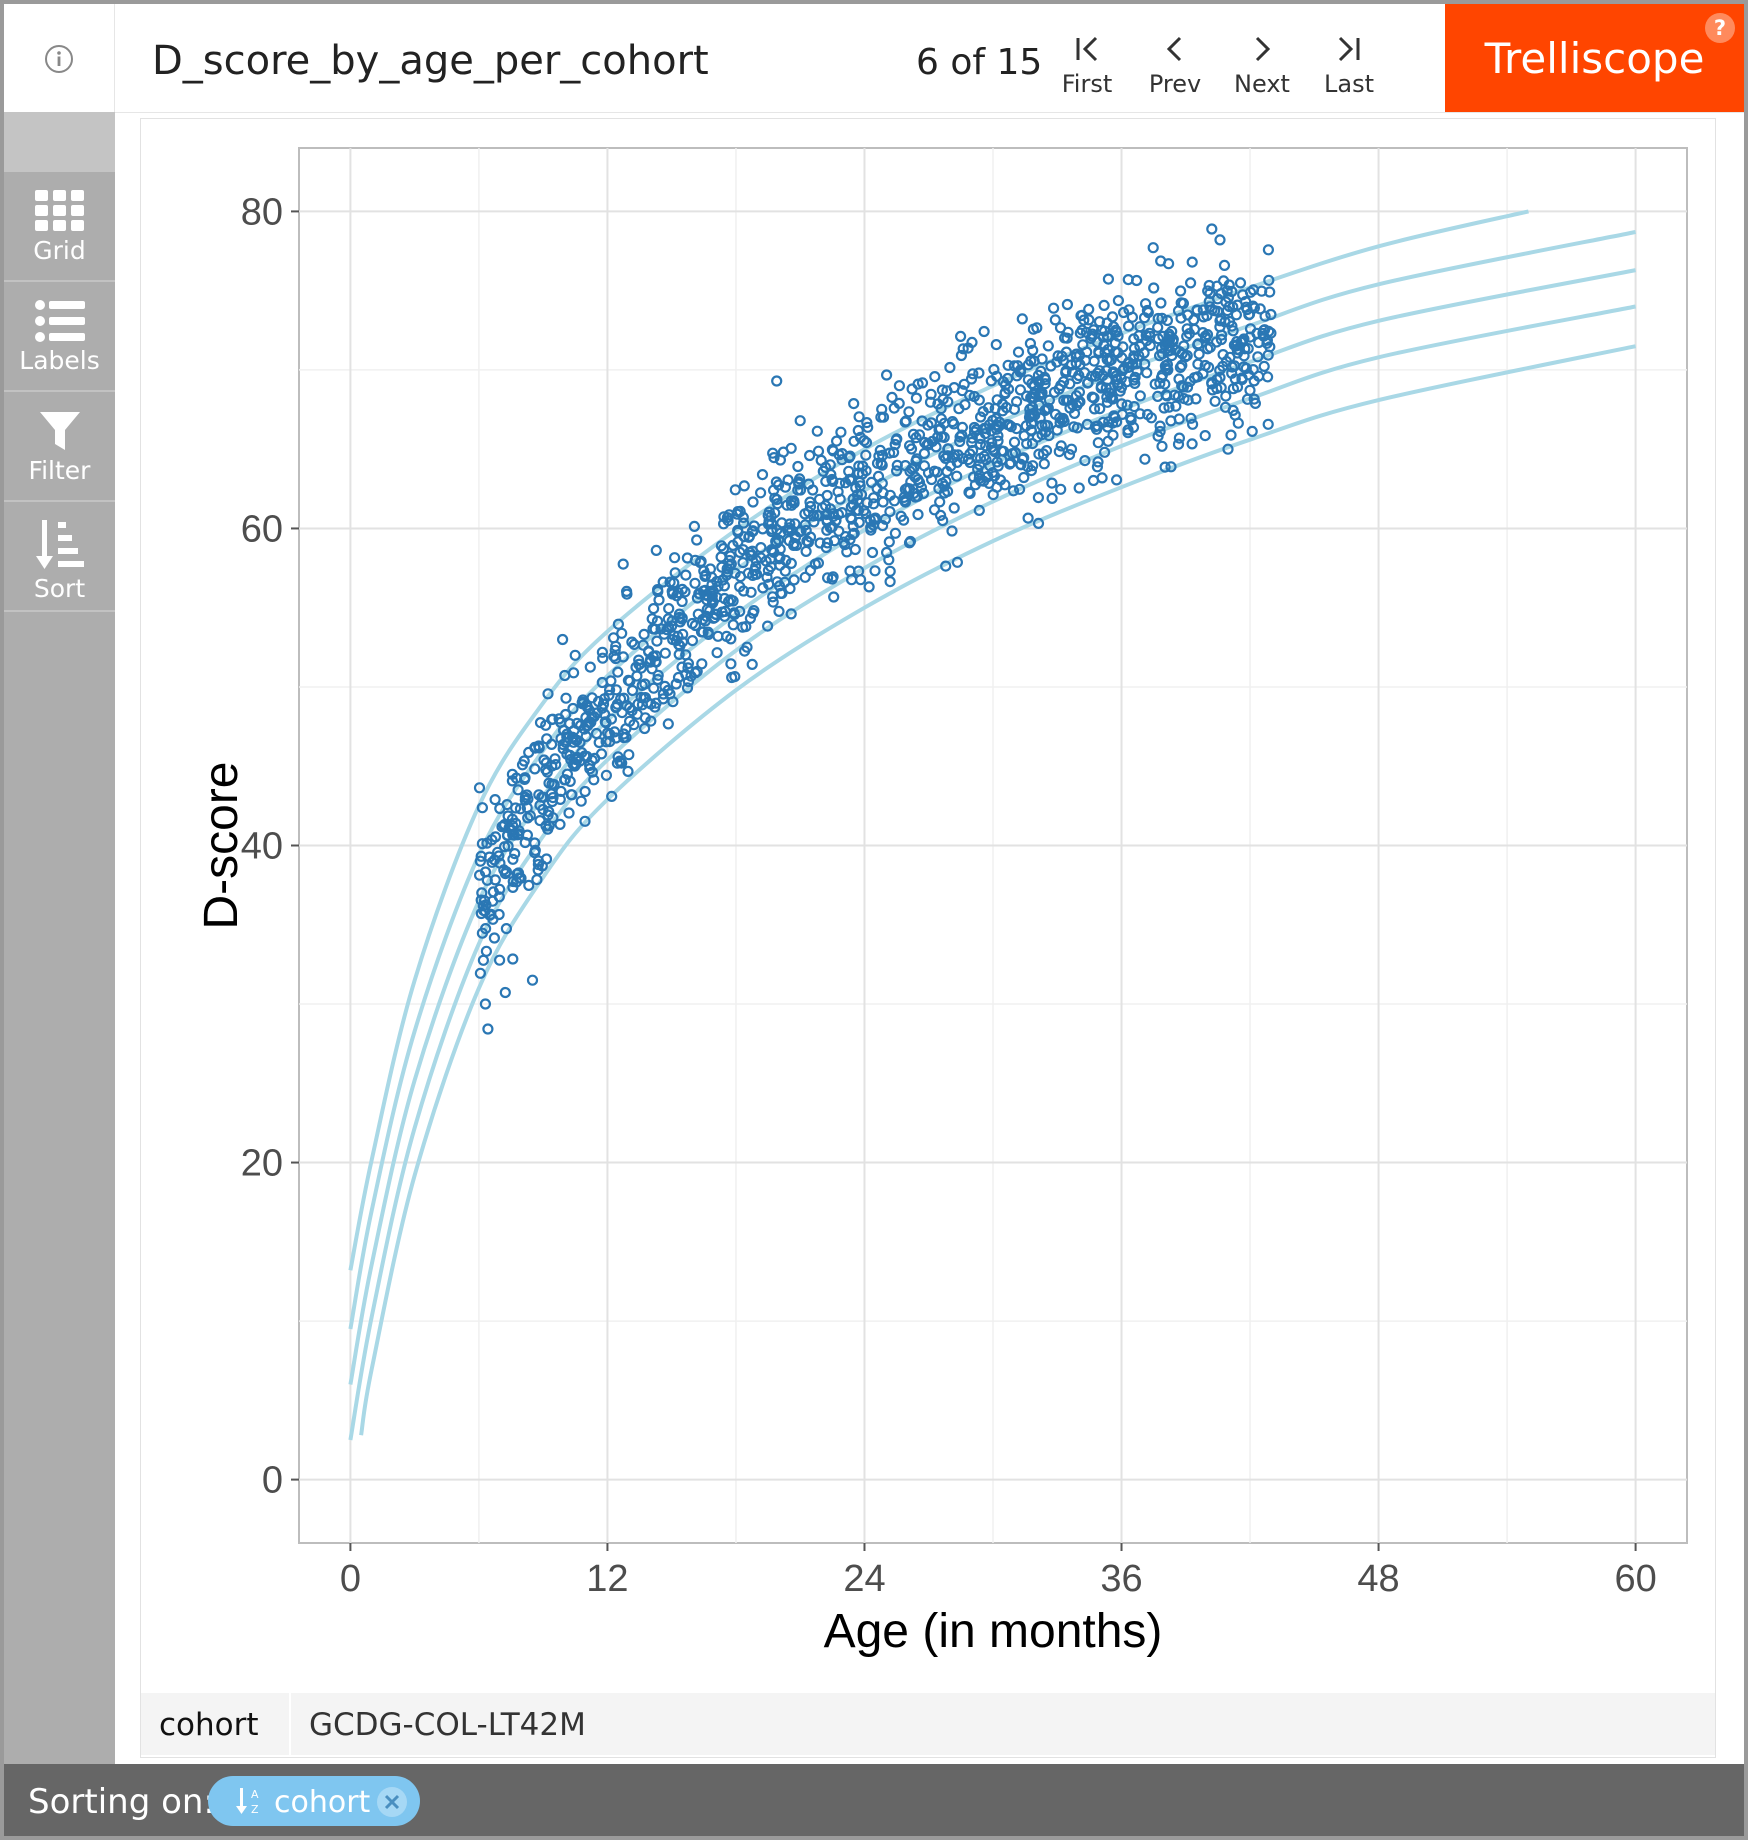 Image resolution: width=1748 pixels, height=1840 pixels. I want to click on info-button, so click(59, 58).